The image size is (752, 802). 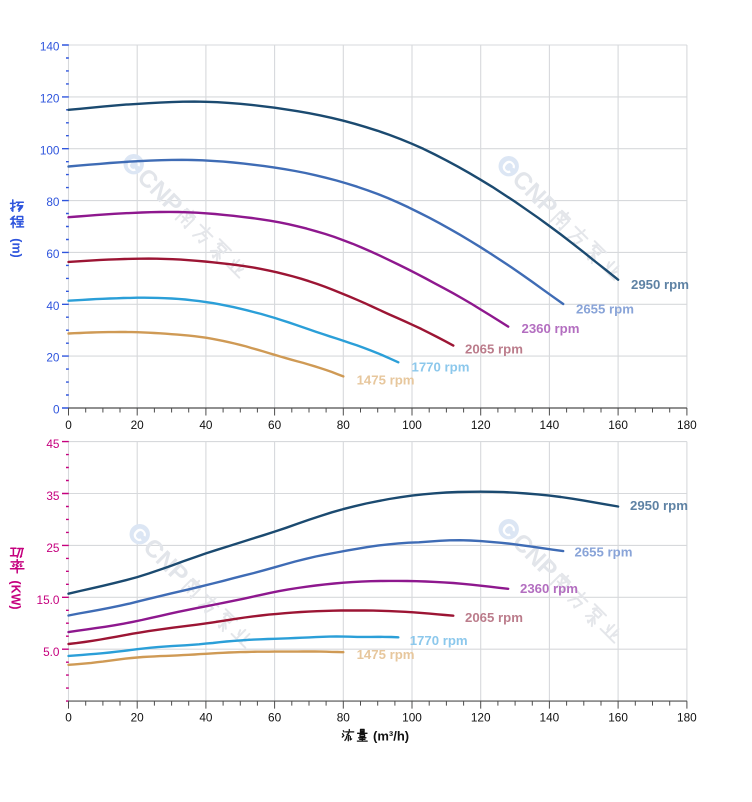 What do you see at coordinates (53, 496) in the screenshot?
I see `svg-text: 35` at bounding box center [53, 496].